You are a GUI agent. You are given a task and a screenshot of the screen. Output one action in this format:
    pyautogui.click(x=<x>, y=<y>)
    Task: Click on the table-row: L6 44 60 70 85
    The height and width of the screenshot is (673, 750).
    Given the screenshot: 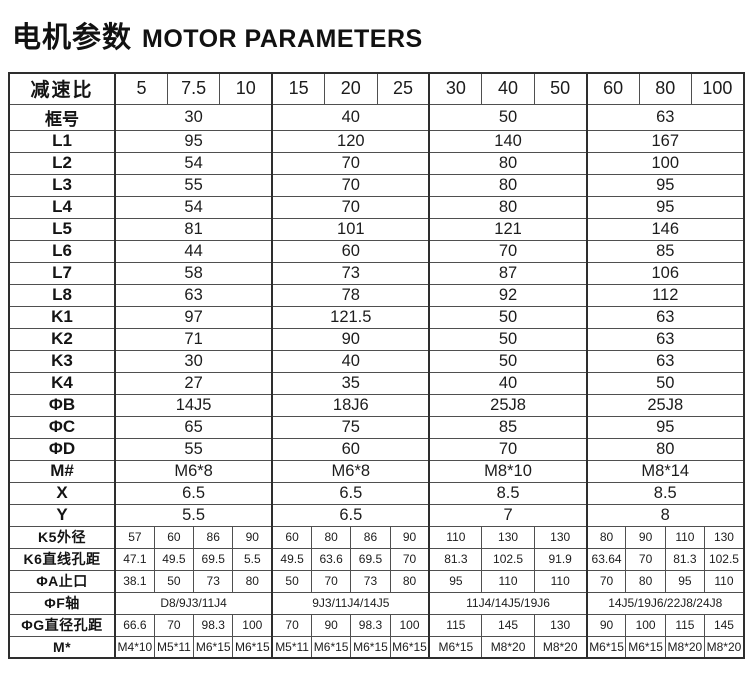 What is the action you would take?
    pyautogui.click(x=376, y=251)
    